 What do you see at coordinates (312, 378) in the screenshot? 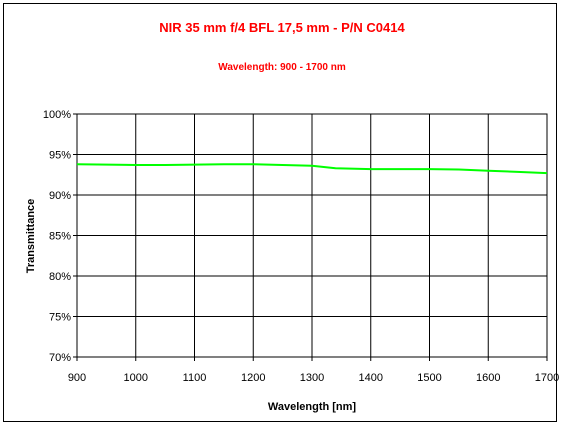
I see `x-tick-label: 1300` at bounding box center [312, 378].